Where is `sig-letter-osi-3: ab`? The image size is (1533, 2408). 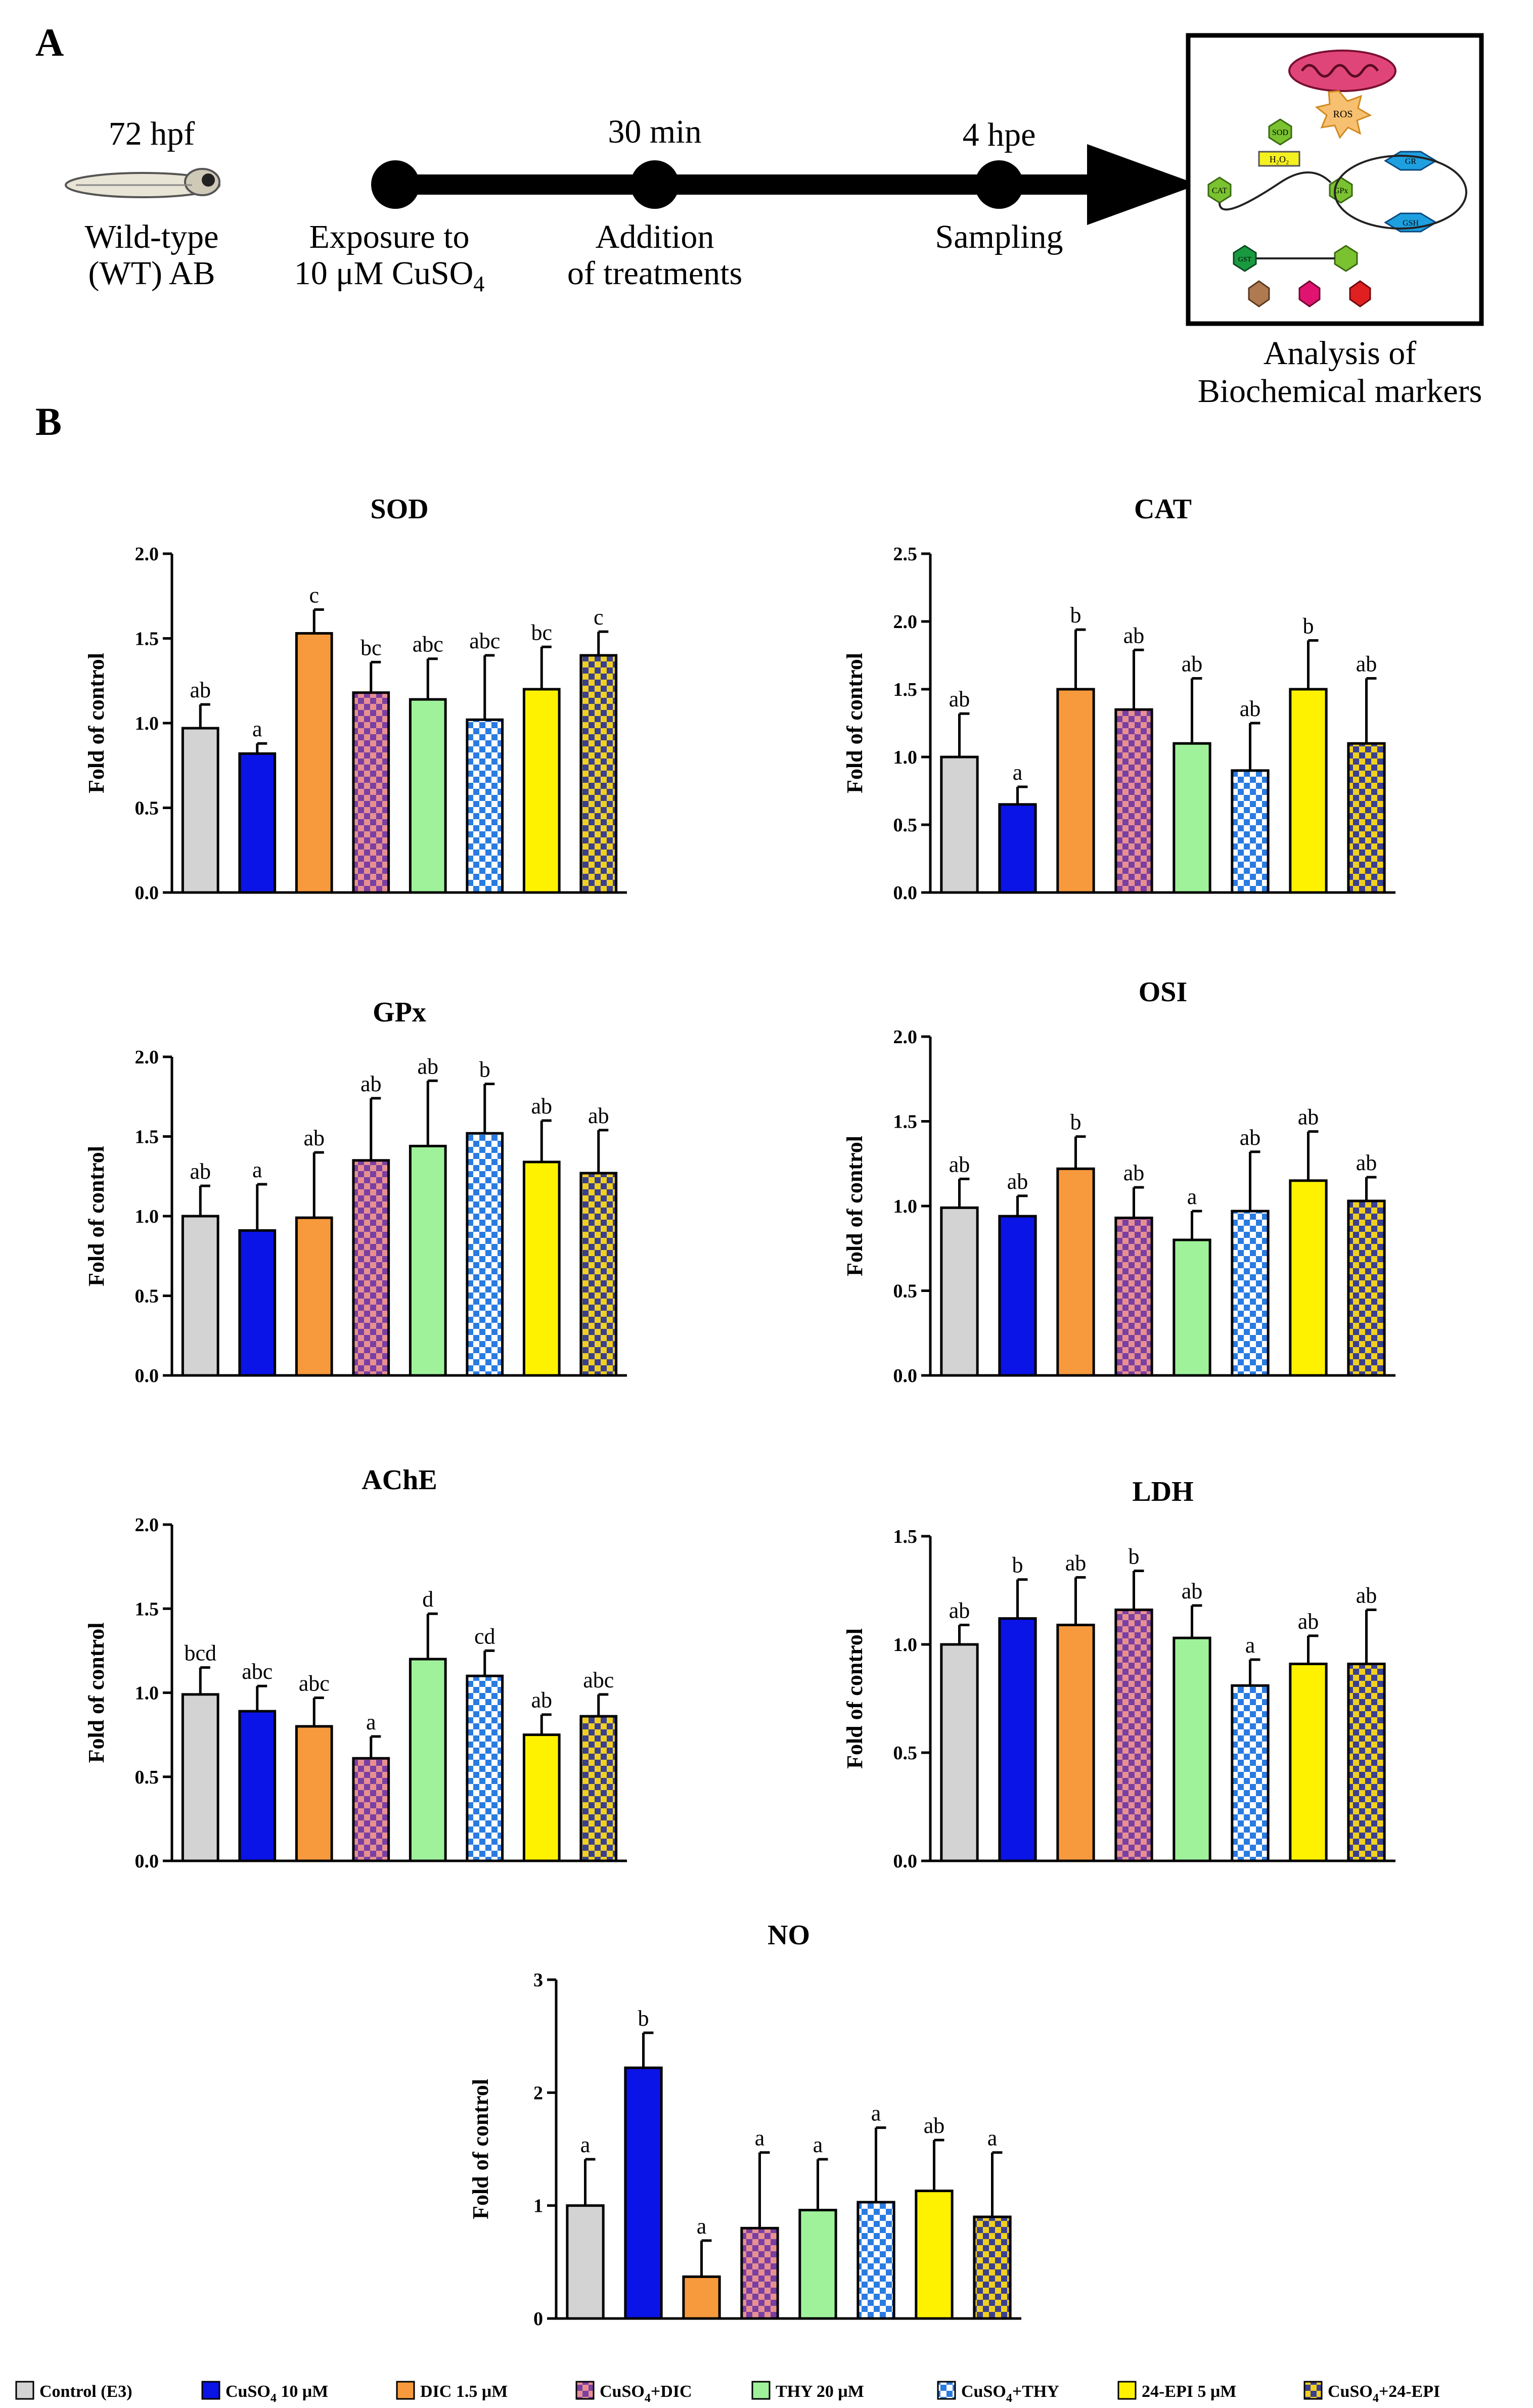
sig-letter-osi-3: ab is located at coordinates (1134, 1173).